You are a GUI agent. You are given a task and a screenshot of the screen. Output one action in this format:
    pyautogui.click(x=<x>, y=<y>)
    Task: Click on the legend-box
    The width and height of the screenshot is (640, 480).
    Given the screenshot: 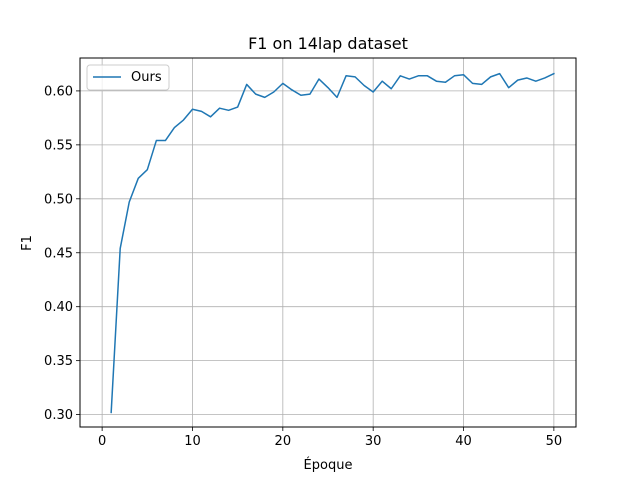 What is the action you would take?
    pyautogui.click(x=128, y=77)
    